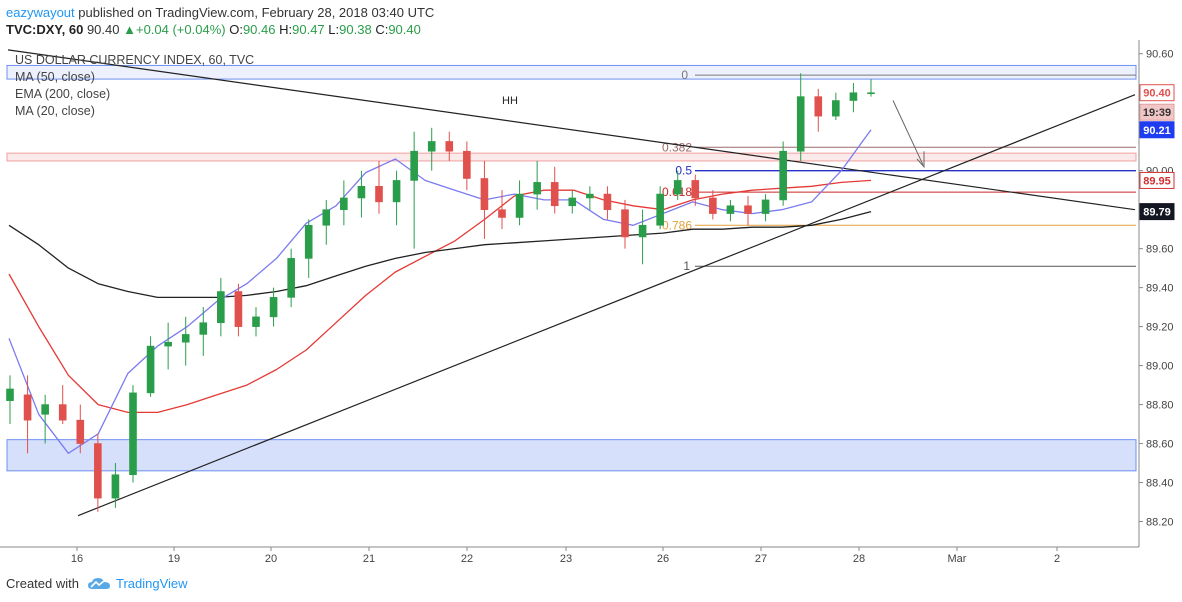 This screenshot has height=602, width=1182. I want to click on created-with-text: Created with, so click(42, 583).